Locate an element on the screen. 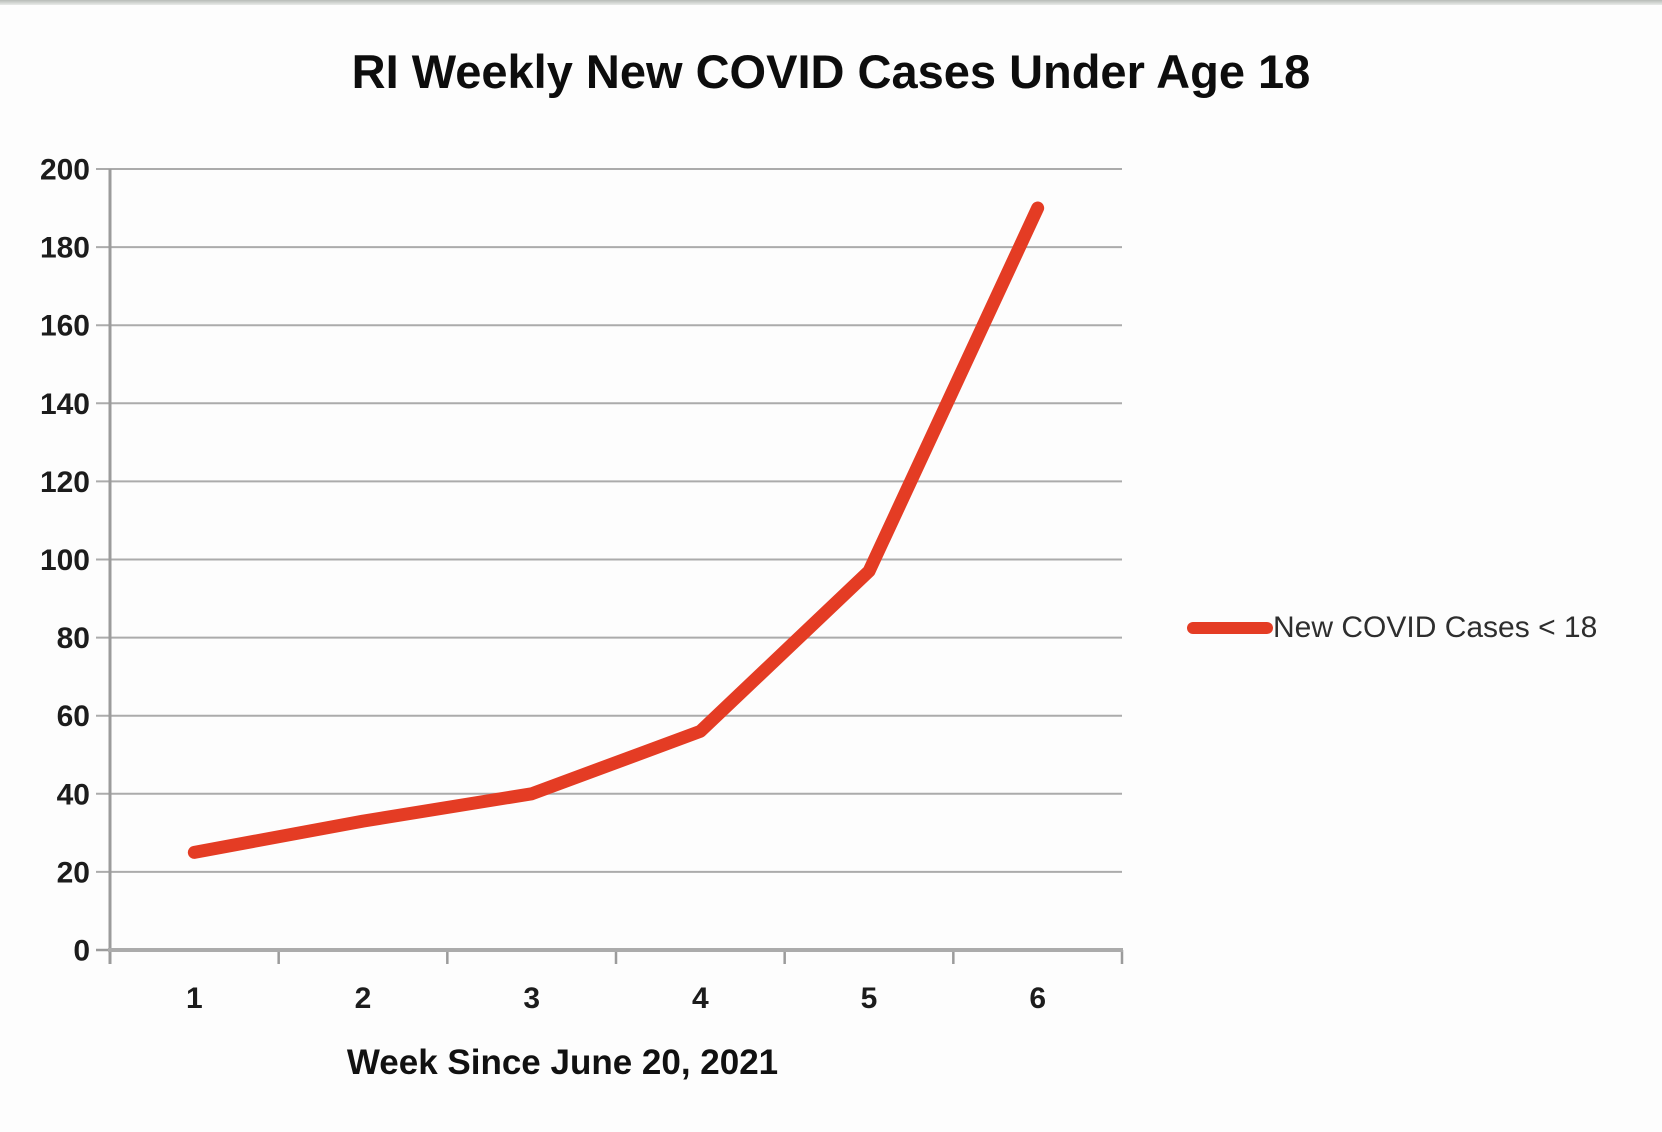 The image size is (1662, 1132). y-axis-tick-label: 180 is located at coordinates (65, 248).